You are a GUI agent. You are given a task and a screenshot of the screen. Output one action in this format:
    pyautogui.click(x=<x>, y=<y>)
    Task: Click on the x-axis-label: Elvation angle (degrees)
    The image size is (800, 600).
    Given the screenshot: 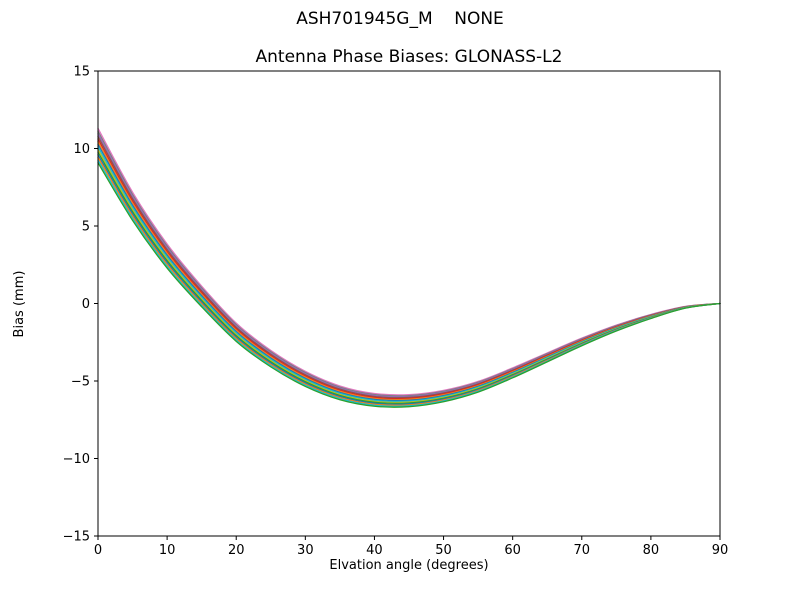 What is the action you would take?
    pyautogui.click(x=409, y=565)
    